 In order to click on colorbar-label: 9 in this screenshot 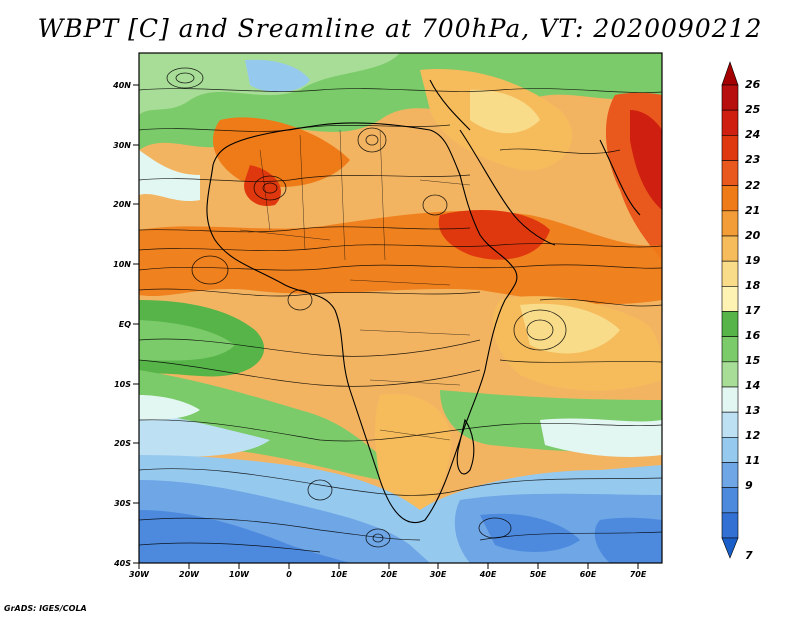, I will do `click(749, 485)`.